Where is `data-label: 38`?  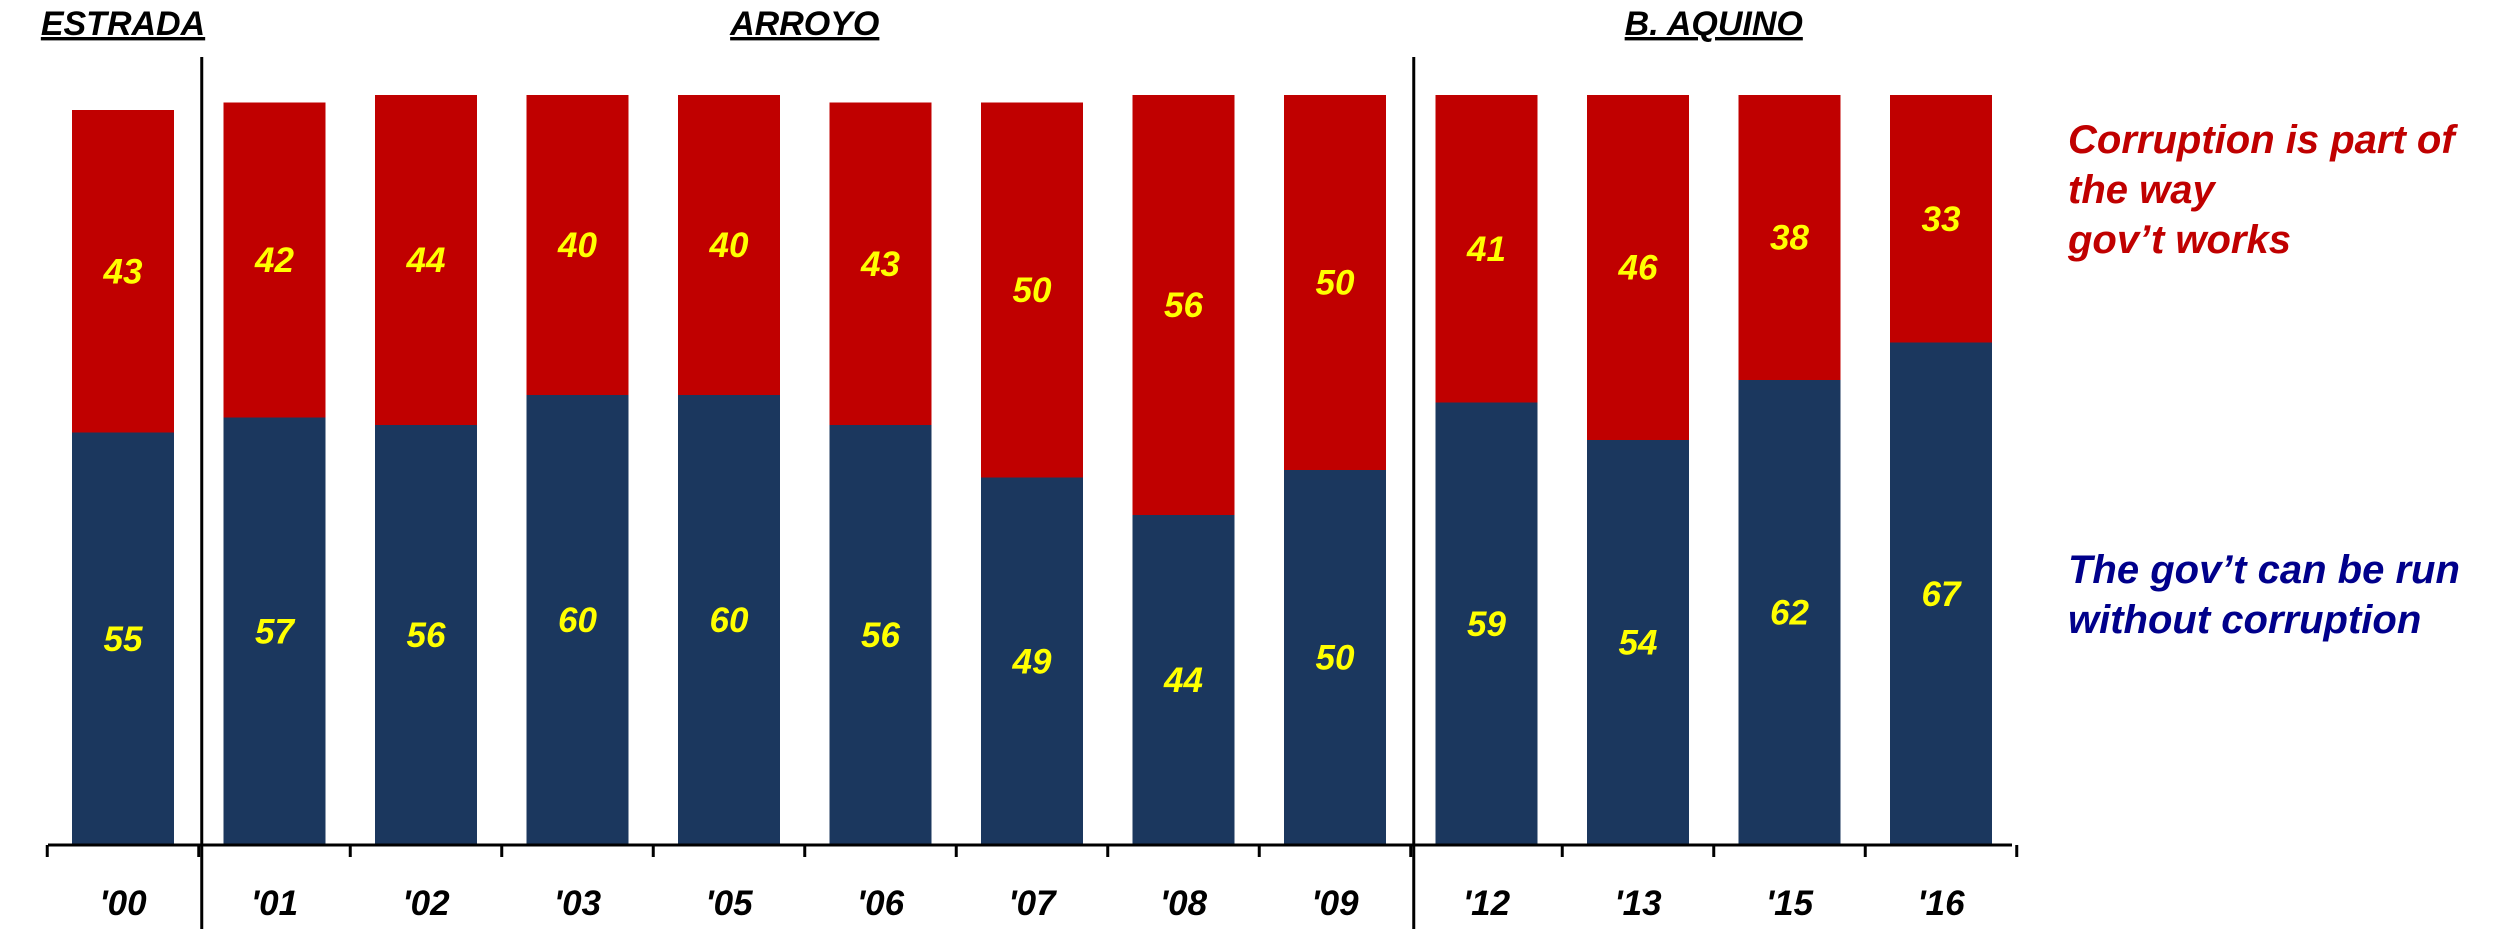 data-label: 38 is located at coordinates (1789, 238).